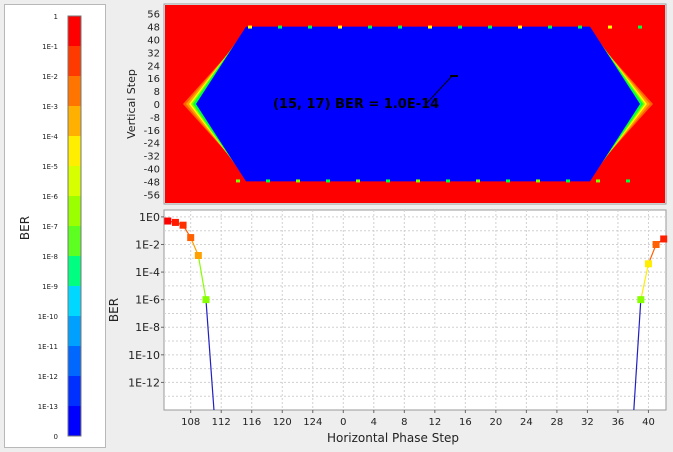  Describe the element at coordinates (637, 355) in the screenshot. I see `series-drop-line` at that location.